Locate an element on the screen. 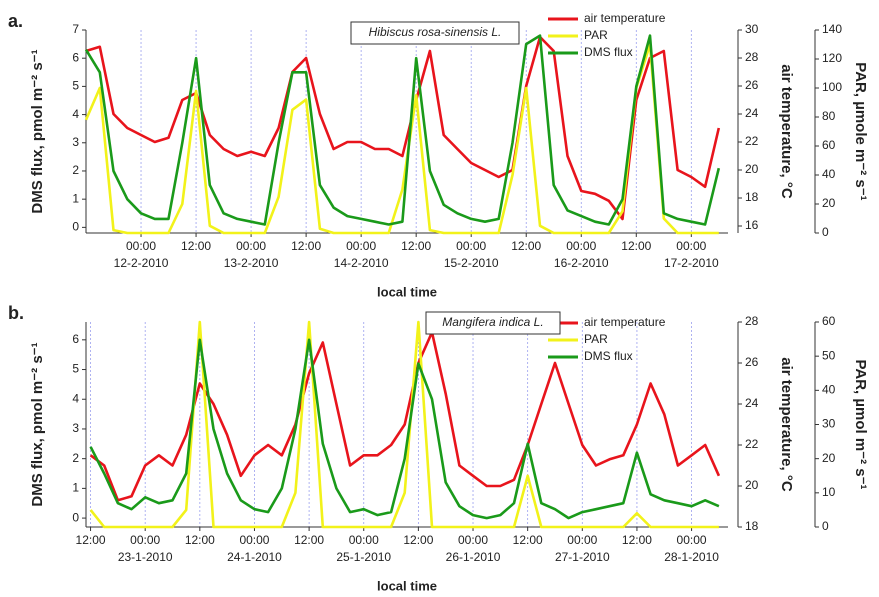 This screenshot has width=879, height=597. x-date-label: 28-1-2010 is located at coordinates (691, 557).